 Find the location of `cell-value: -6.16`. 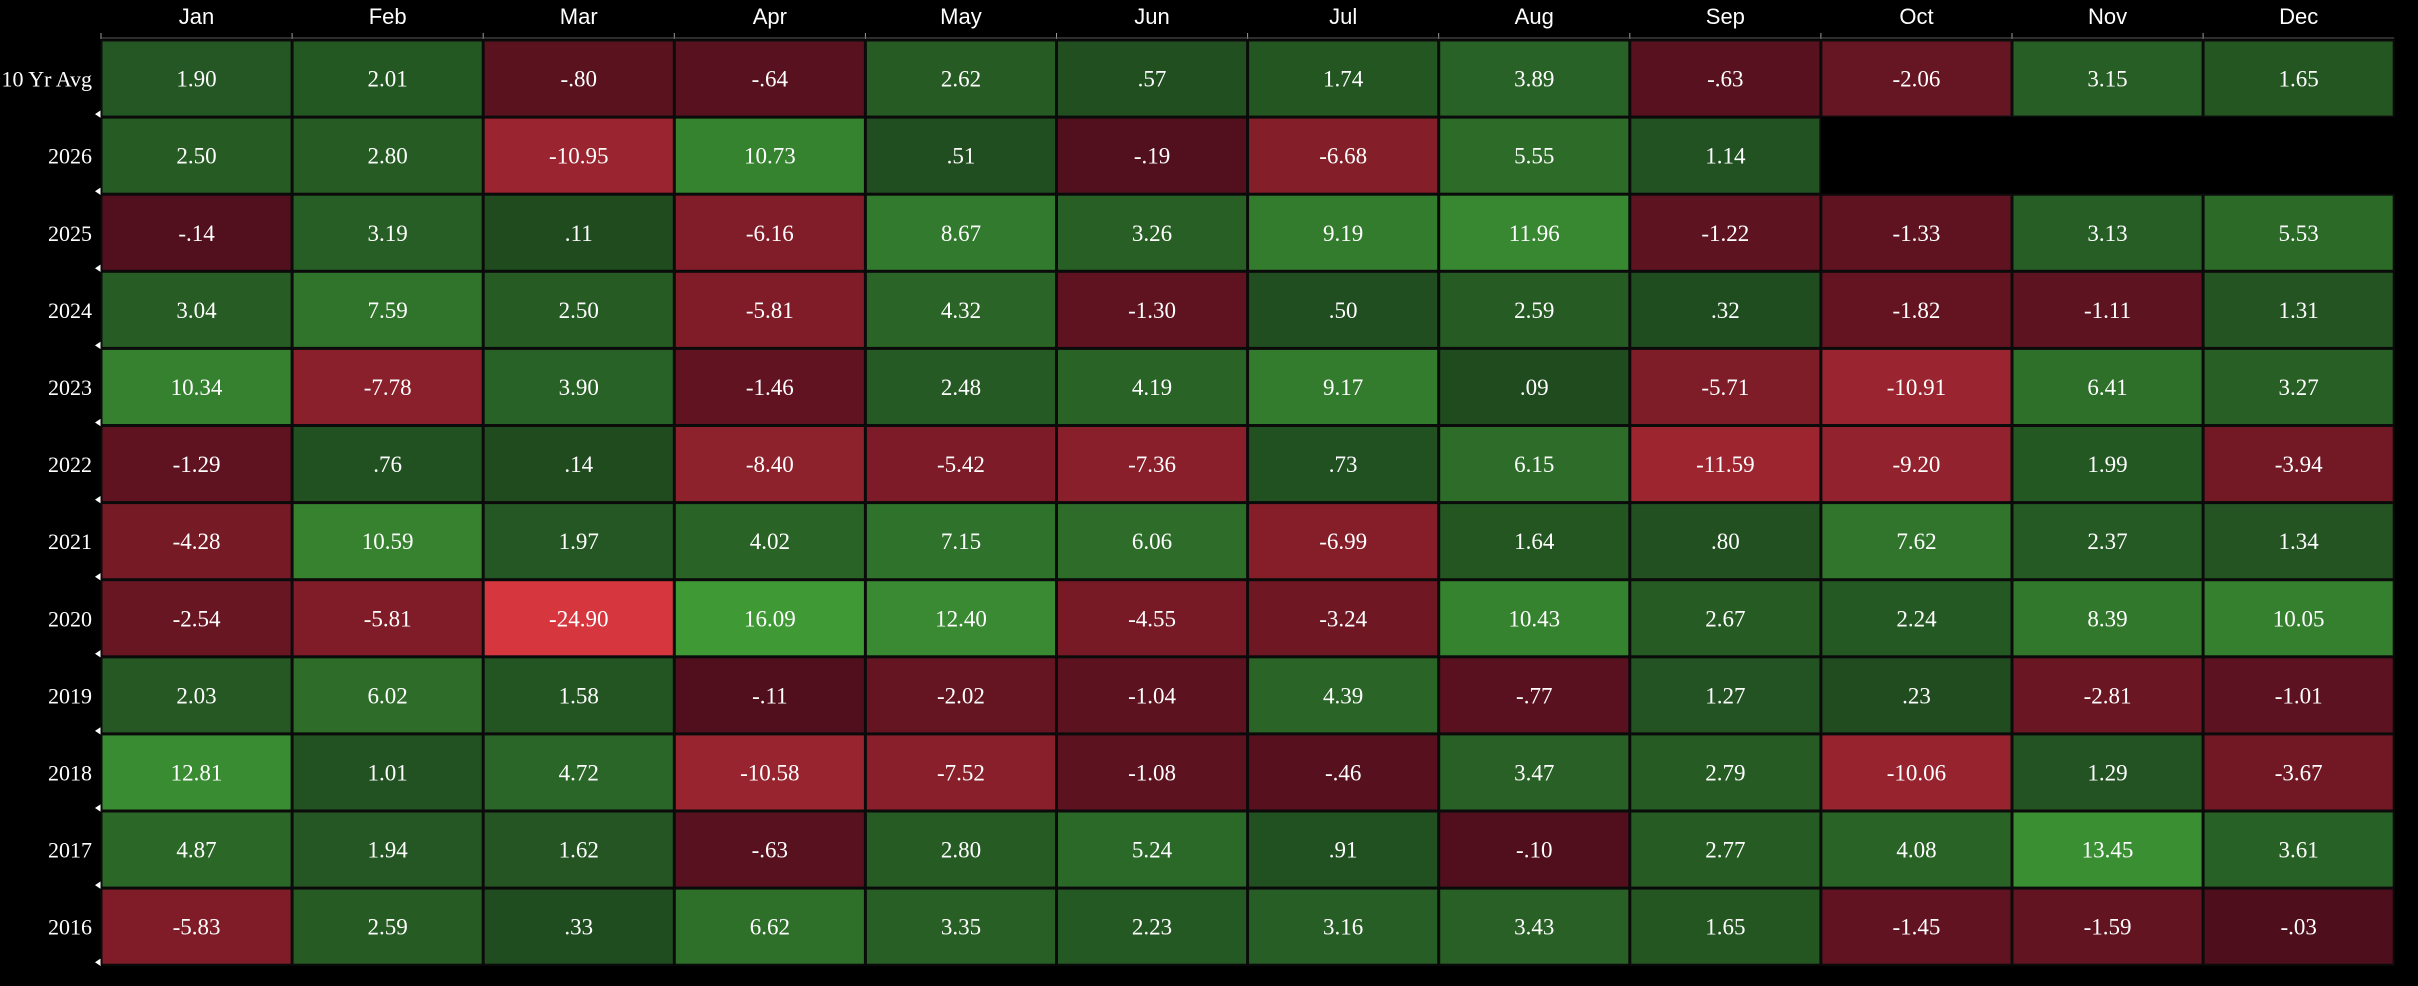

cell-value: -6.16 is located at coordinates (770, 233).